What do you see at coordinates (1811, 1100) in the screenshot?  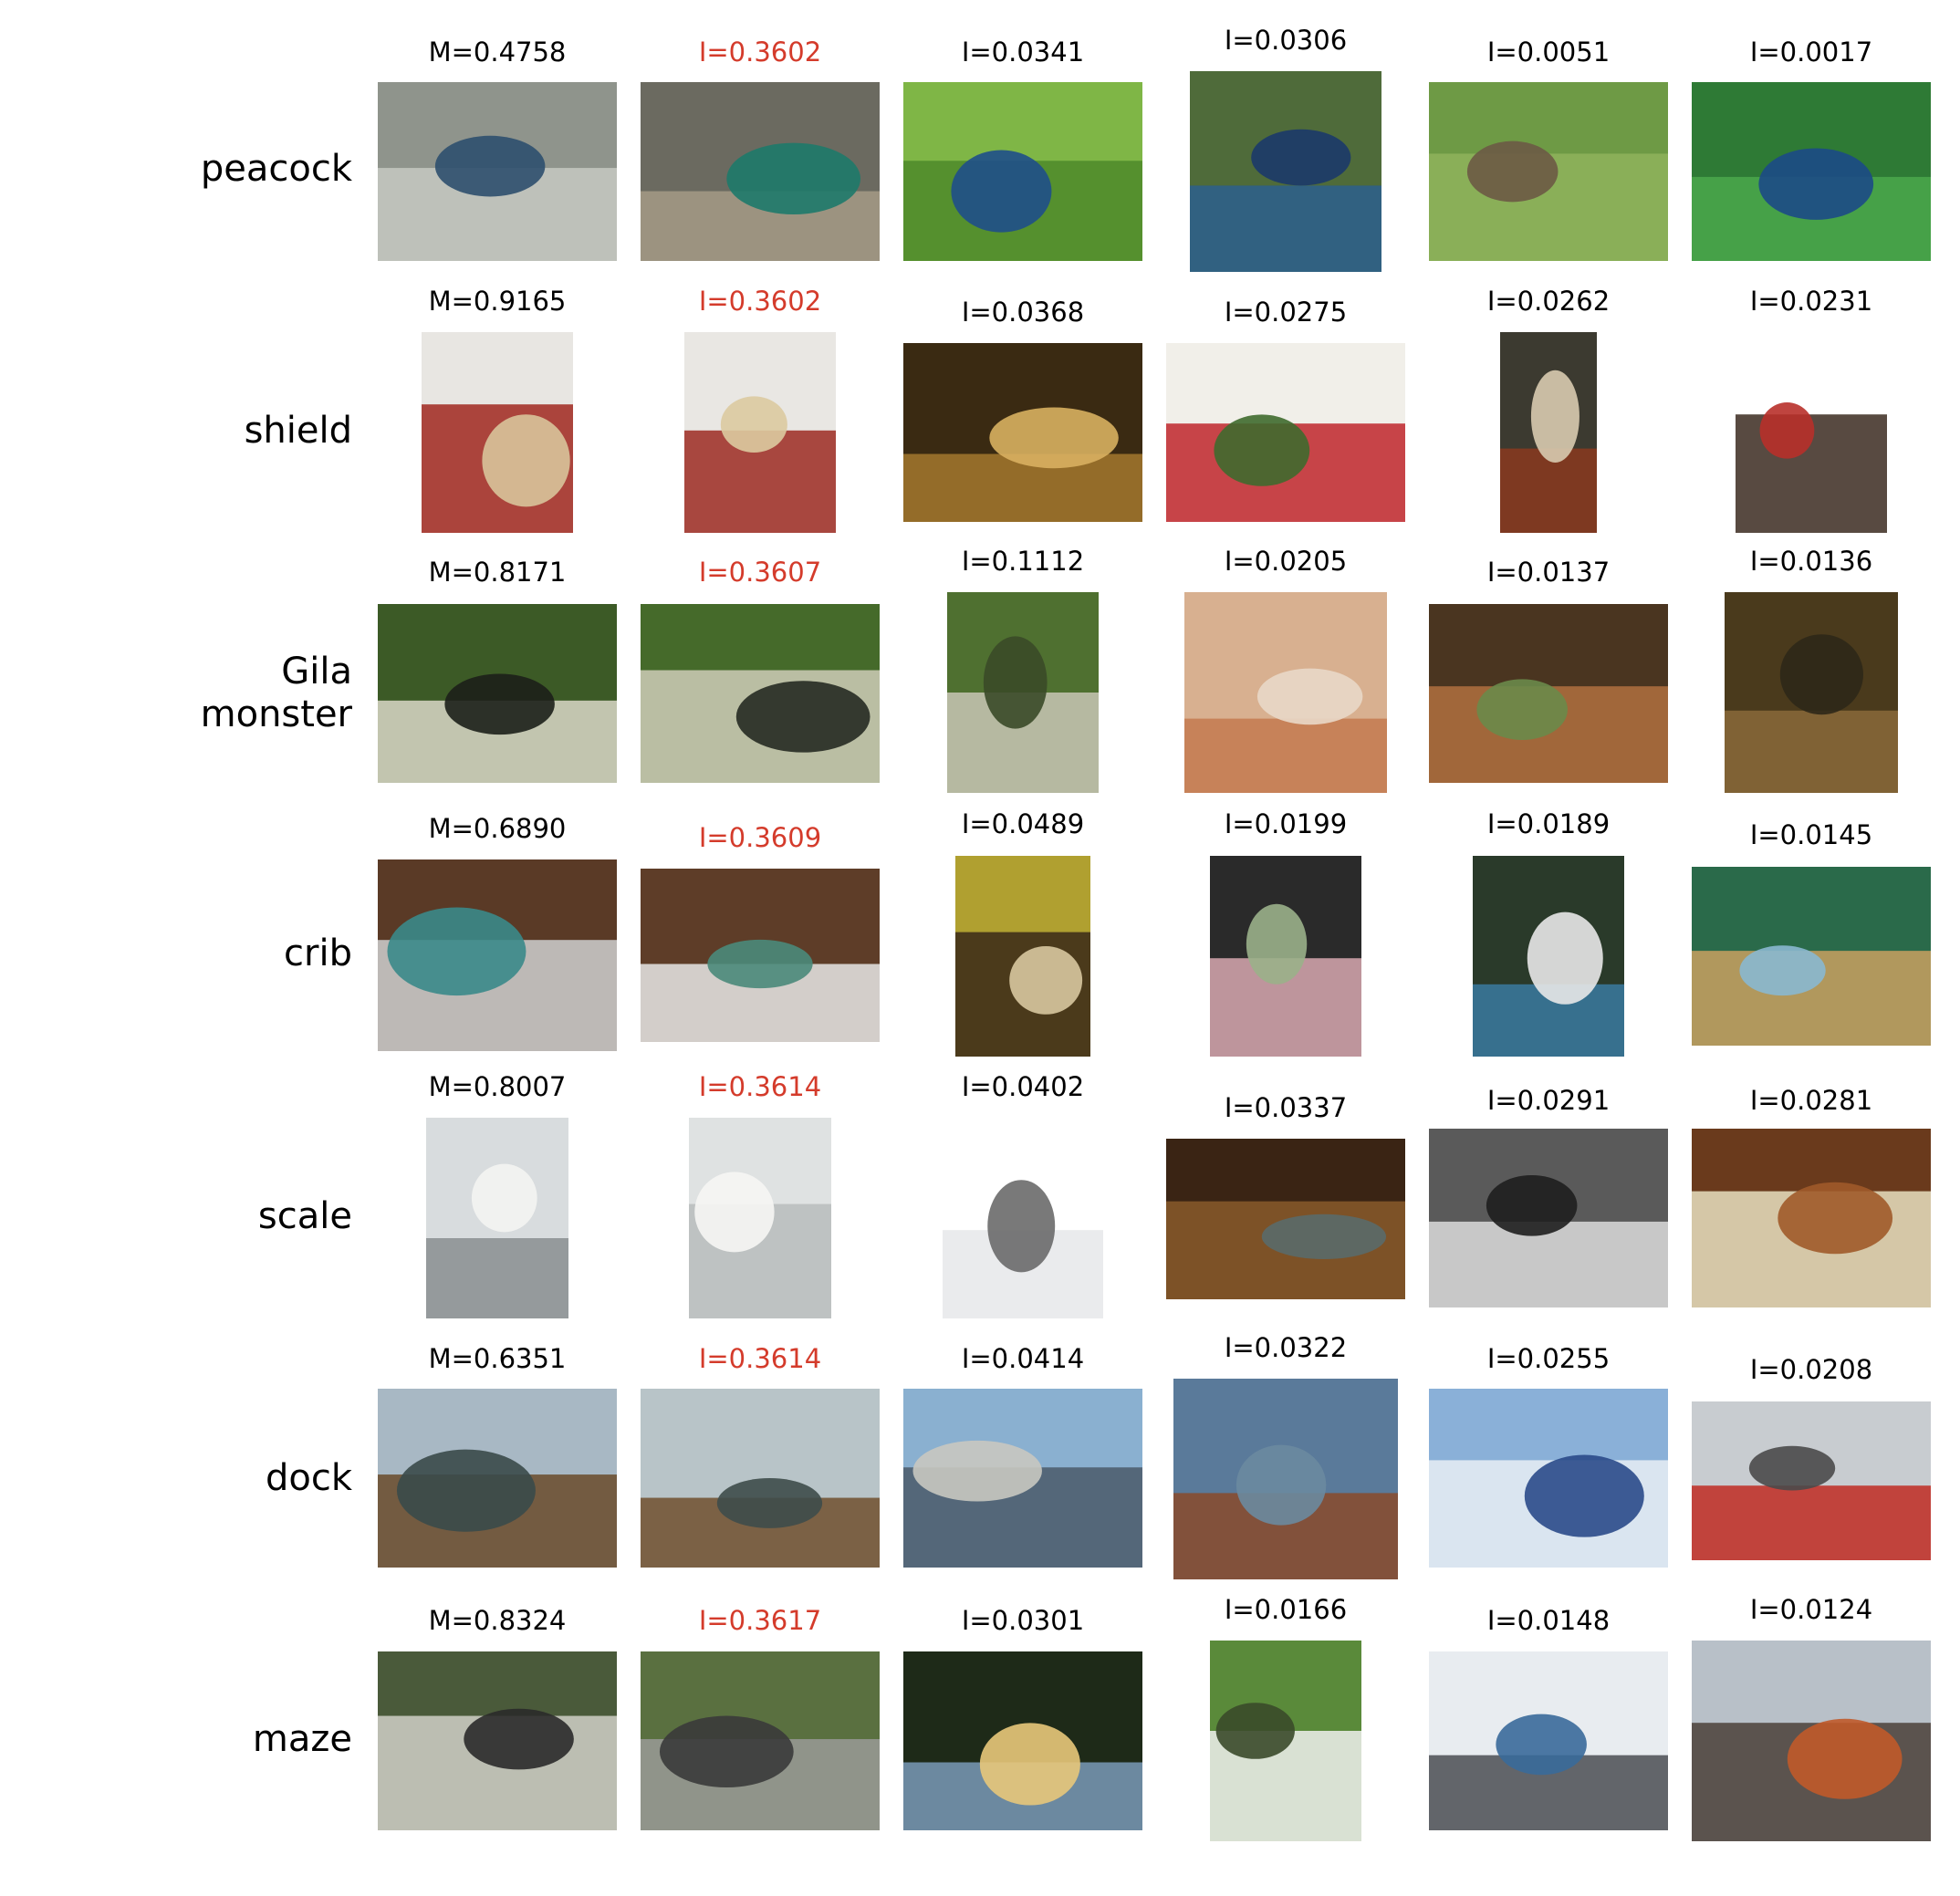 I see `cell-score-caption: I=0.0281` at bounding box center [1811, 1100].